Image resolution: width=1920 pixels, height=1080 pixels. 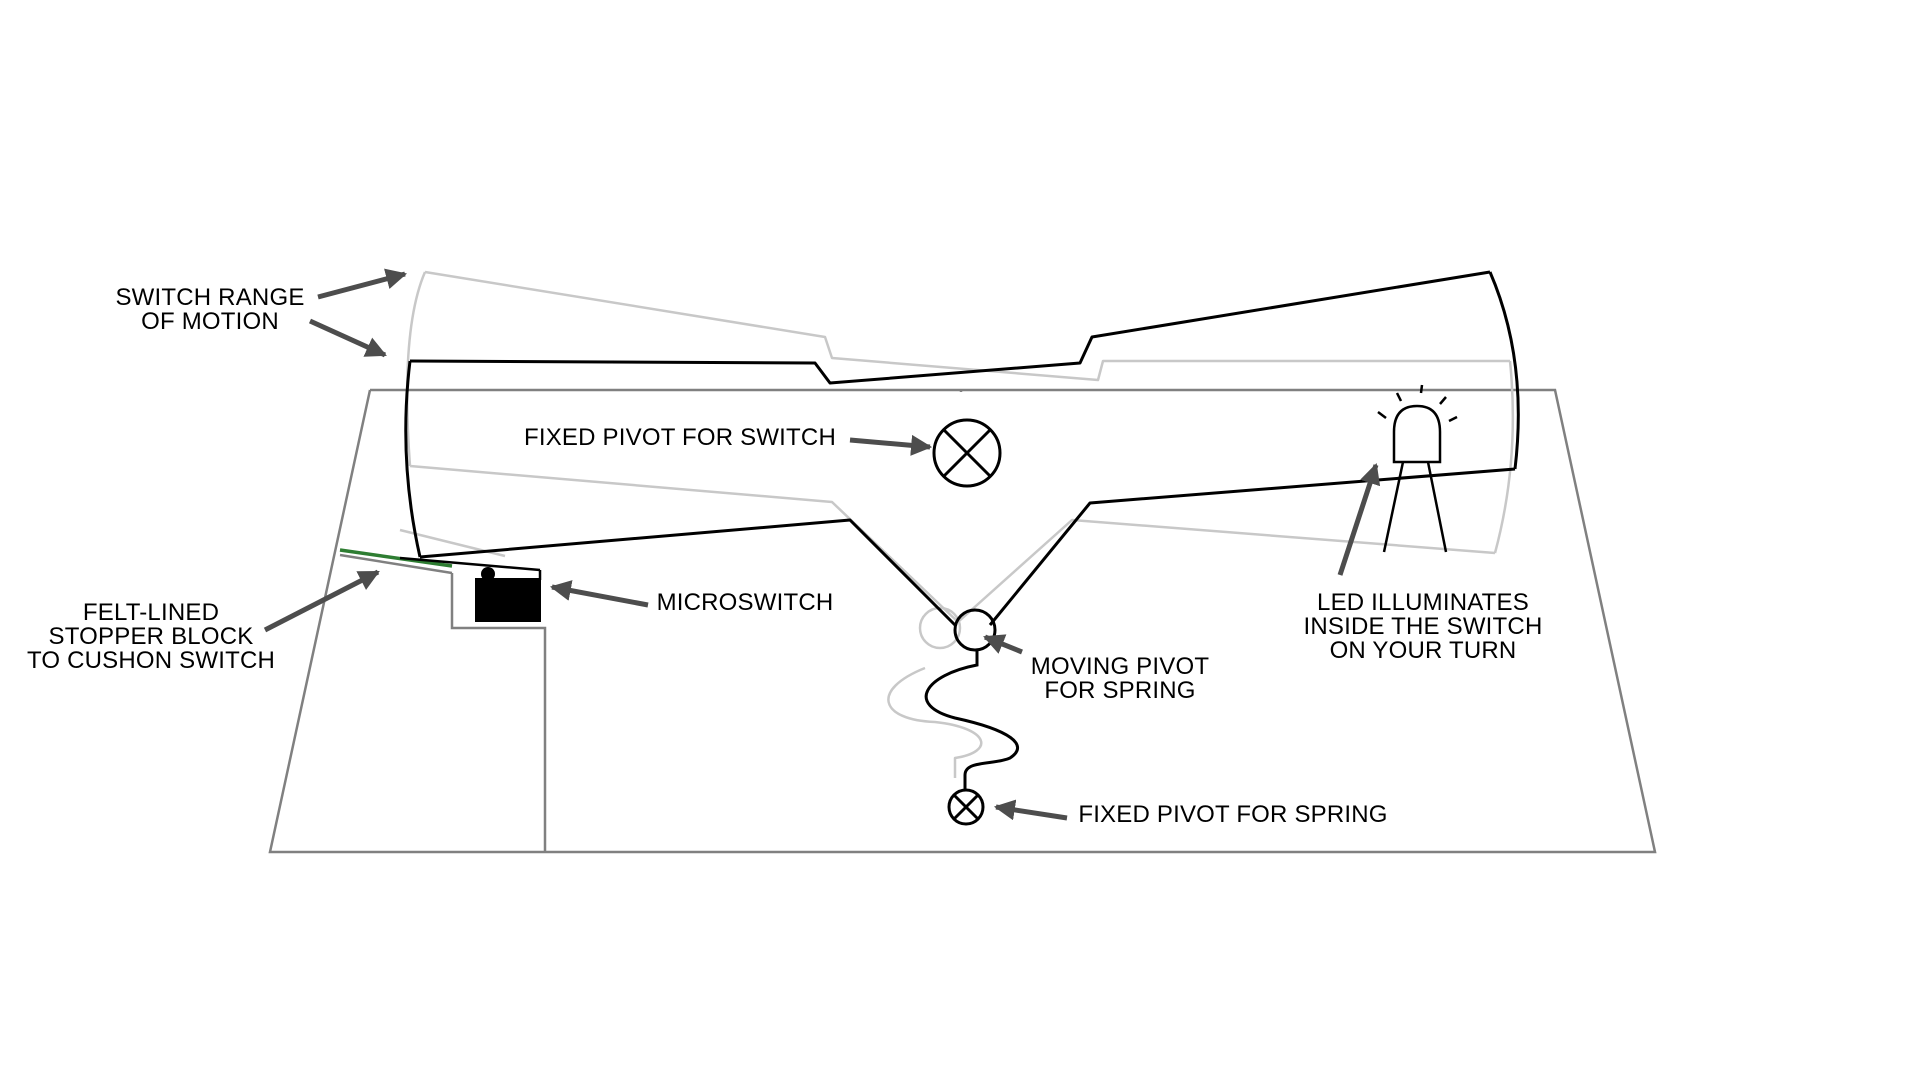 What do you see at coordinates (1423, 602) in the screenshot?
I see `label-led-line1: LED ILLUMINATES` at bounding box center [1423, 602].